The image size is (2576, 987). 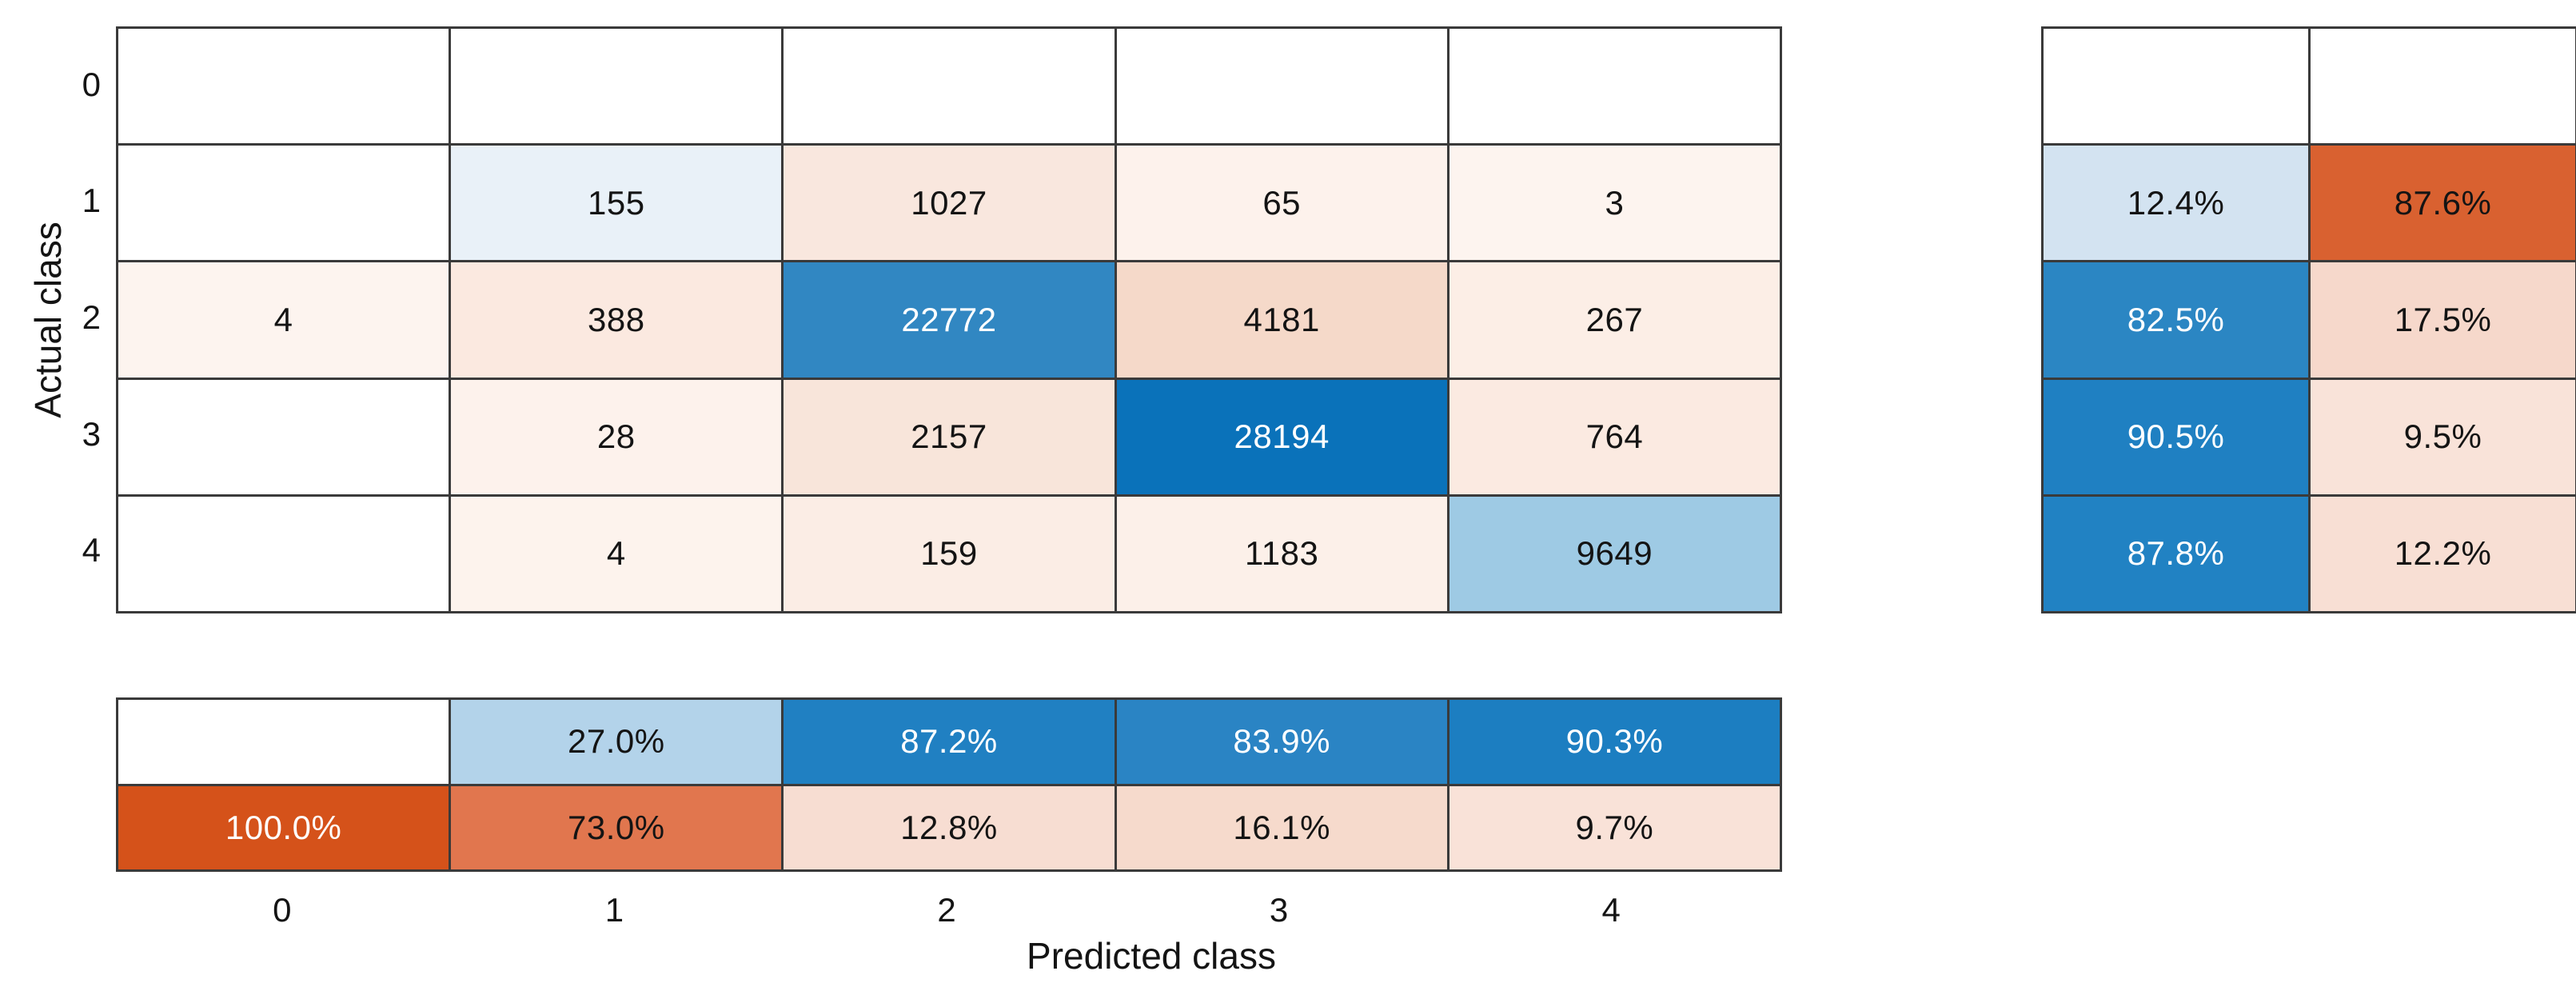 I want to click on column-summary-cell: 83.9%, so click(x=1281, y=742).